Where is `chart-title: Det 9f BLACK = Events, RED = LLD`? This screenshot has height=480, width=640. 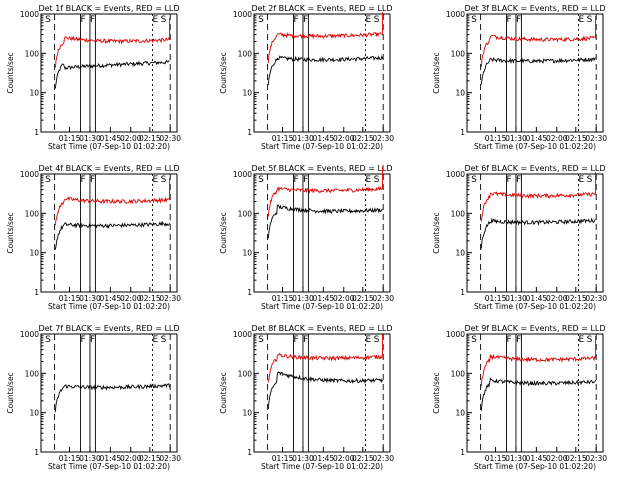
chart-title: Det 9f BLACK = Events, RED = LLD is located at coordinates (534, 328).